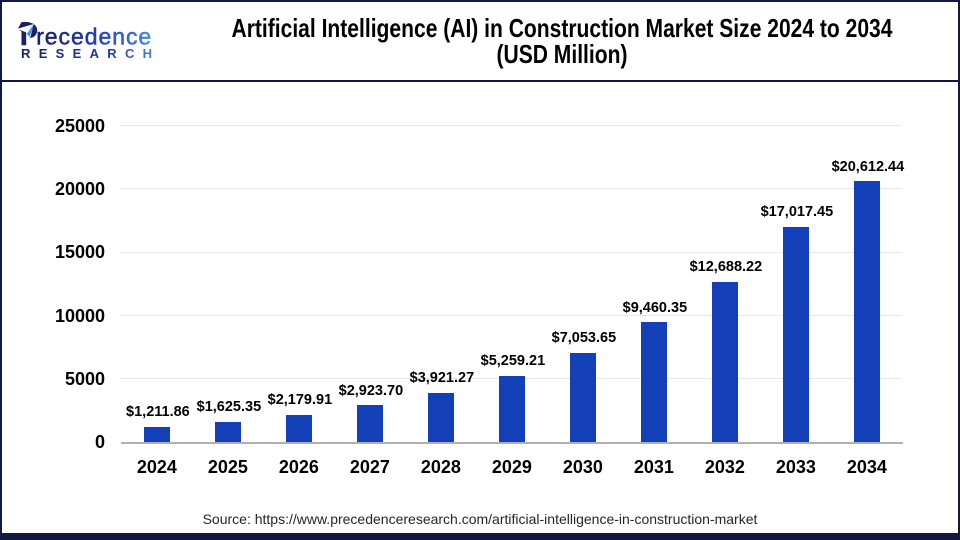 This screenshot has height=540, width=960. Describe the element at coordinates (94, 37) in the screenshot. I see `svg-text: recedence` at that location.